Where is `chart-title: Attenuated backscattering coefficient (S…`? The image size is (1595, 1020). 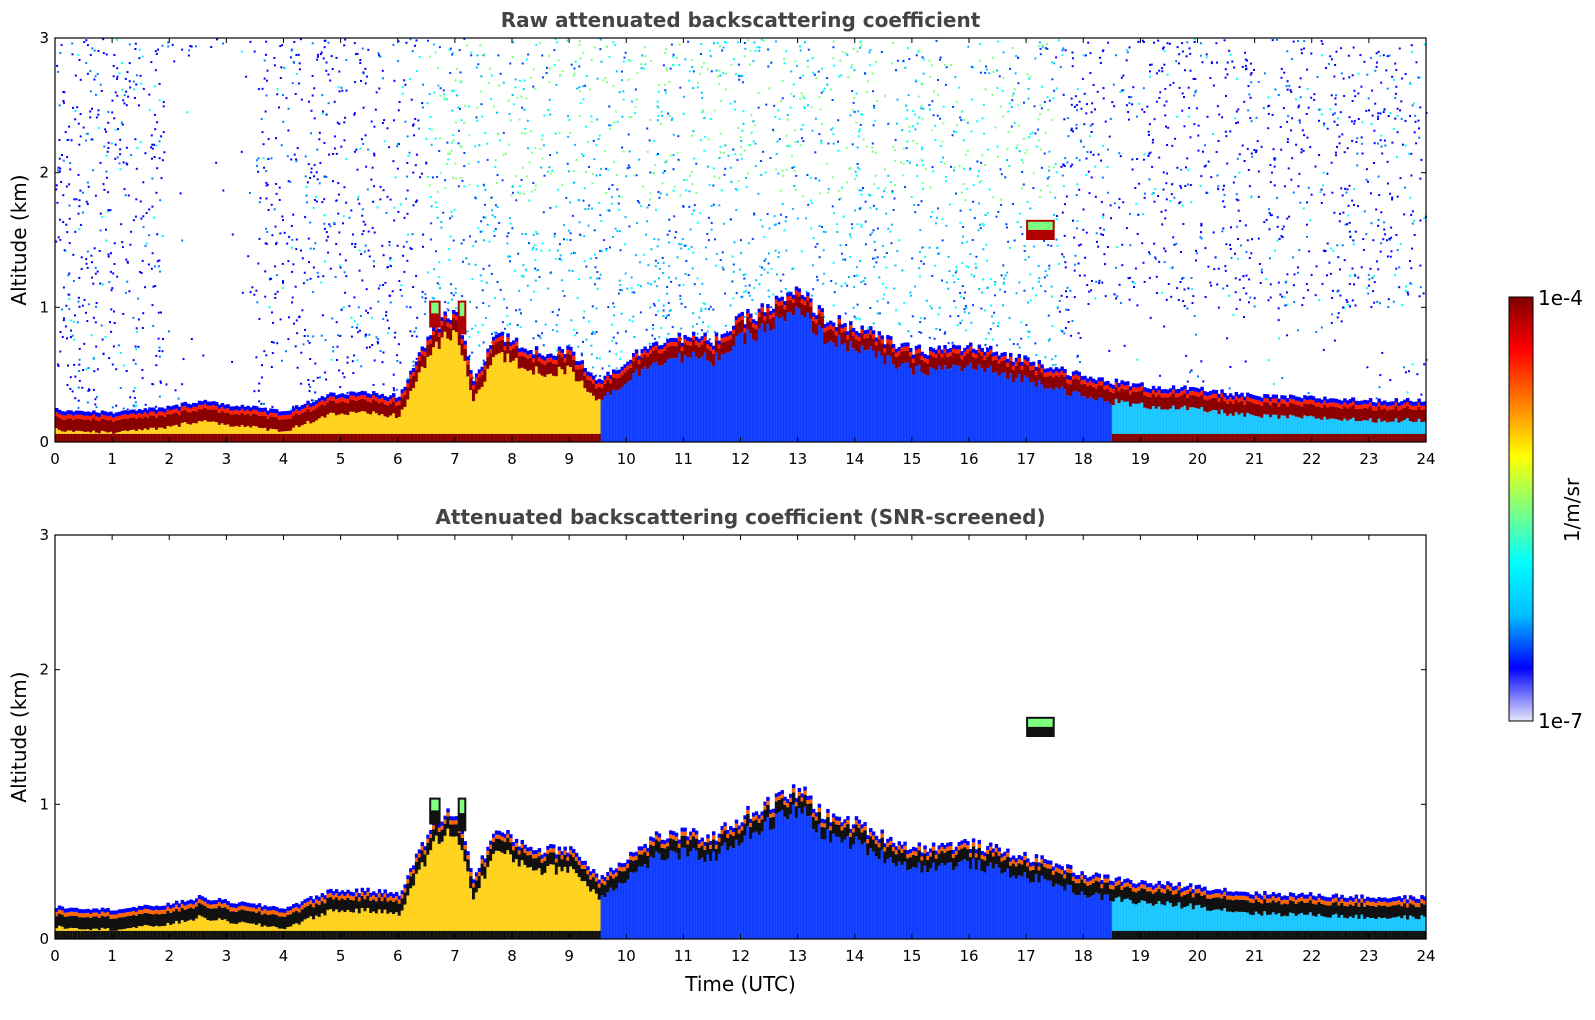
chart-title: Attenuated backscattering coefficient (S… is located at coordinates (740, 517).